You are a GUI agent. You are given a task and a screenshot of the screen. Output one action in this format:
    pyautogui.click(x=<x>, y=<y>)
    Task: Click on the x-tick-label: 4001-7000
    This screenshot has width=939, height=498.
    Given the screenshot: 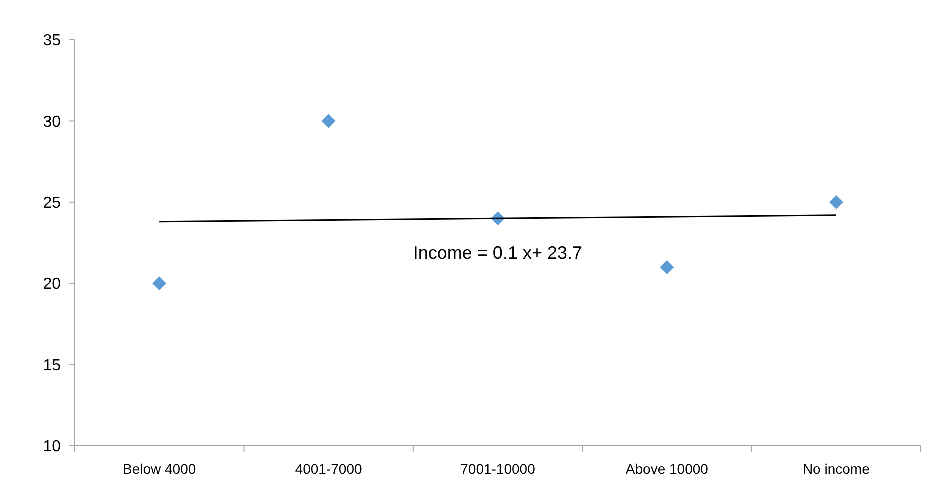 What is the action you would take?
    pyautogui.click(x=328, y=469)
    